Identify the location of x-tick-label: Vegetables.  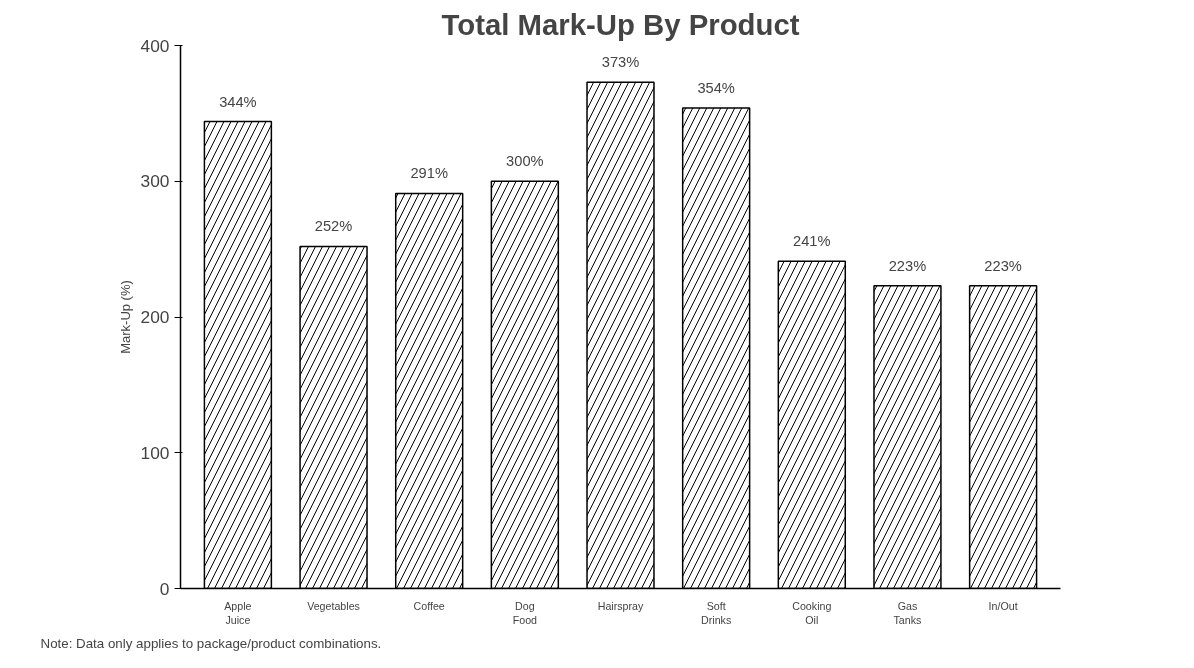
(333, 605).